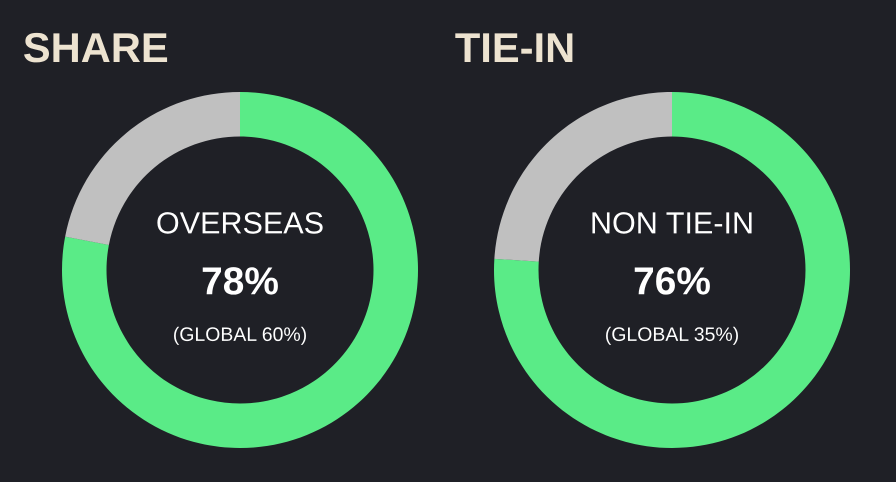 Image resolution: width=896 pixels, height=482 pixels. I want to click on text: (GLOBAL 60%), so click(240, 335).